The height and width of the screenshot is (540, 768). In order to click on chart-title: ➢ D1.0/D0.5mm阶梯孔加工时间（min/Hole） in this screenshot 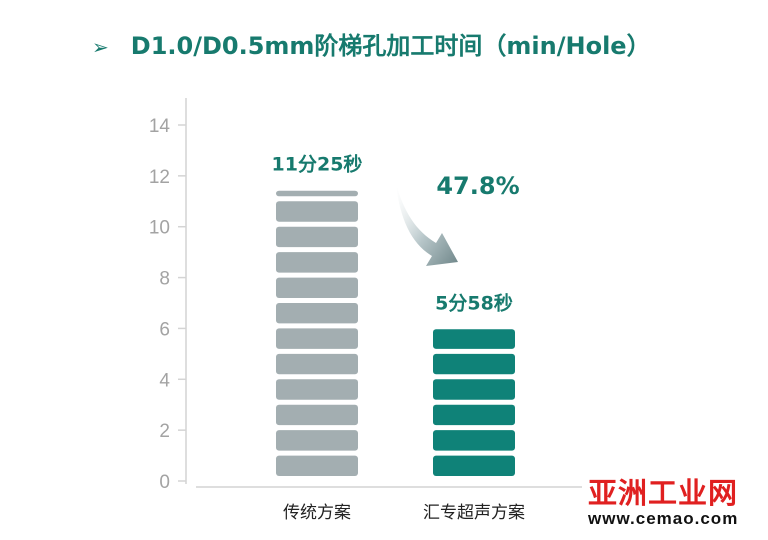, I will do `click(371, 43)`.